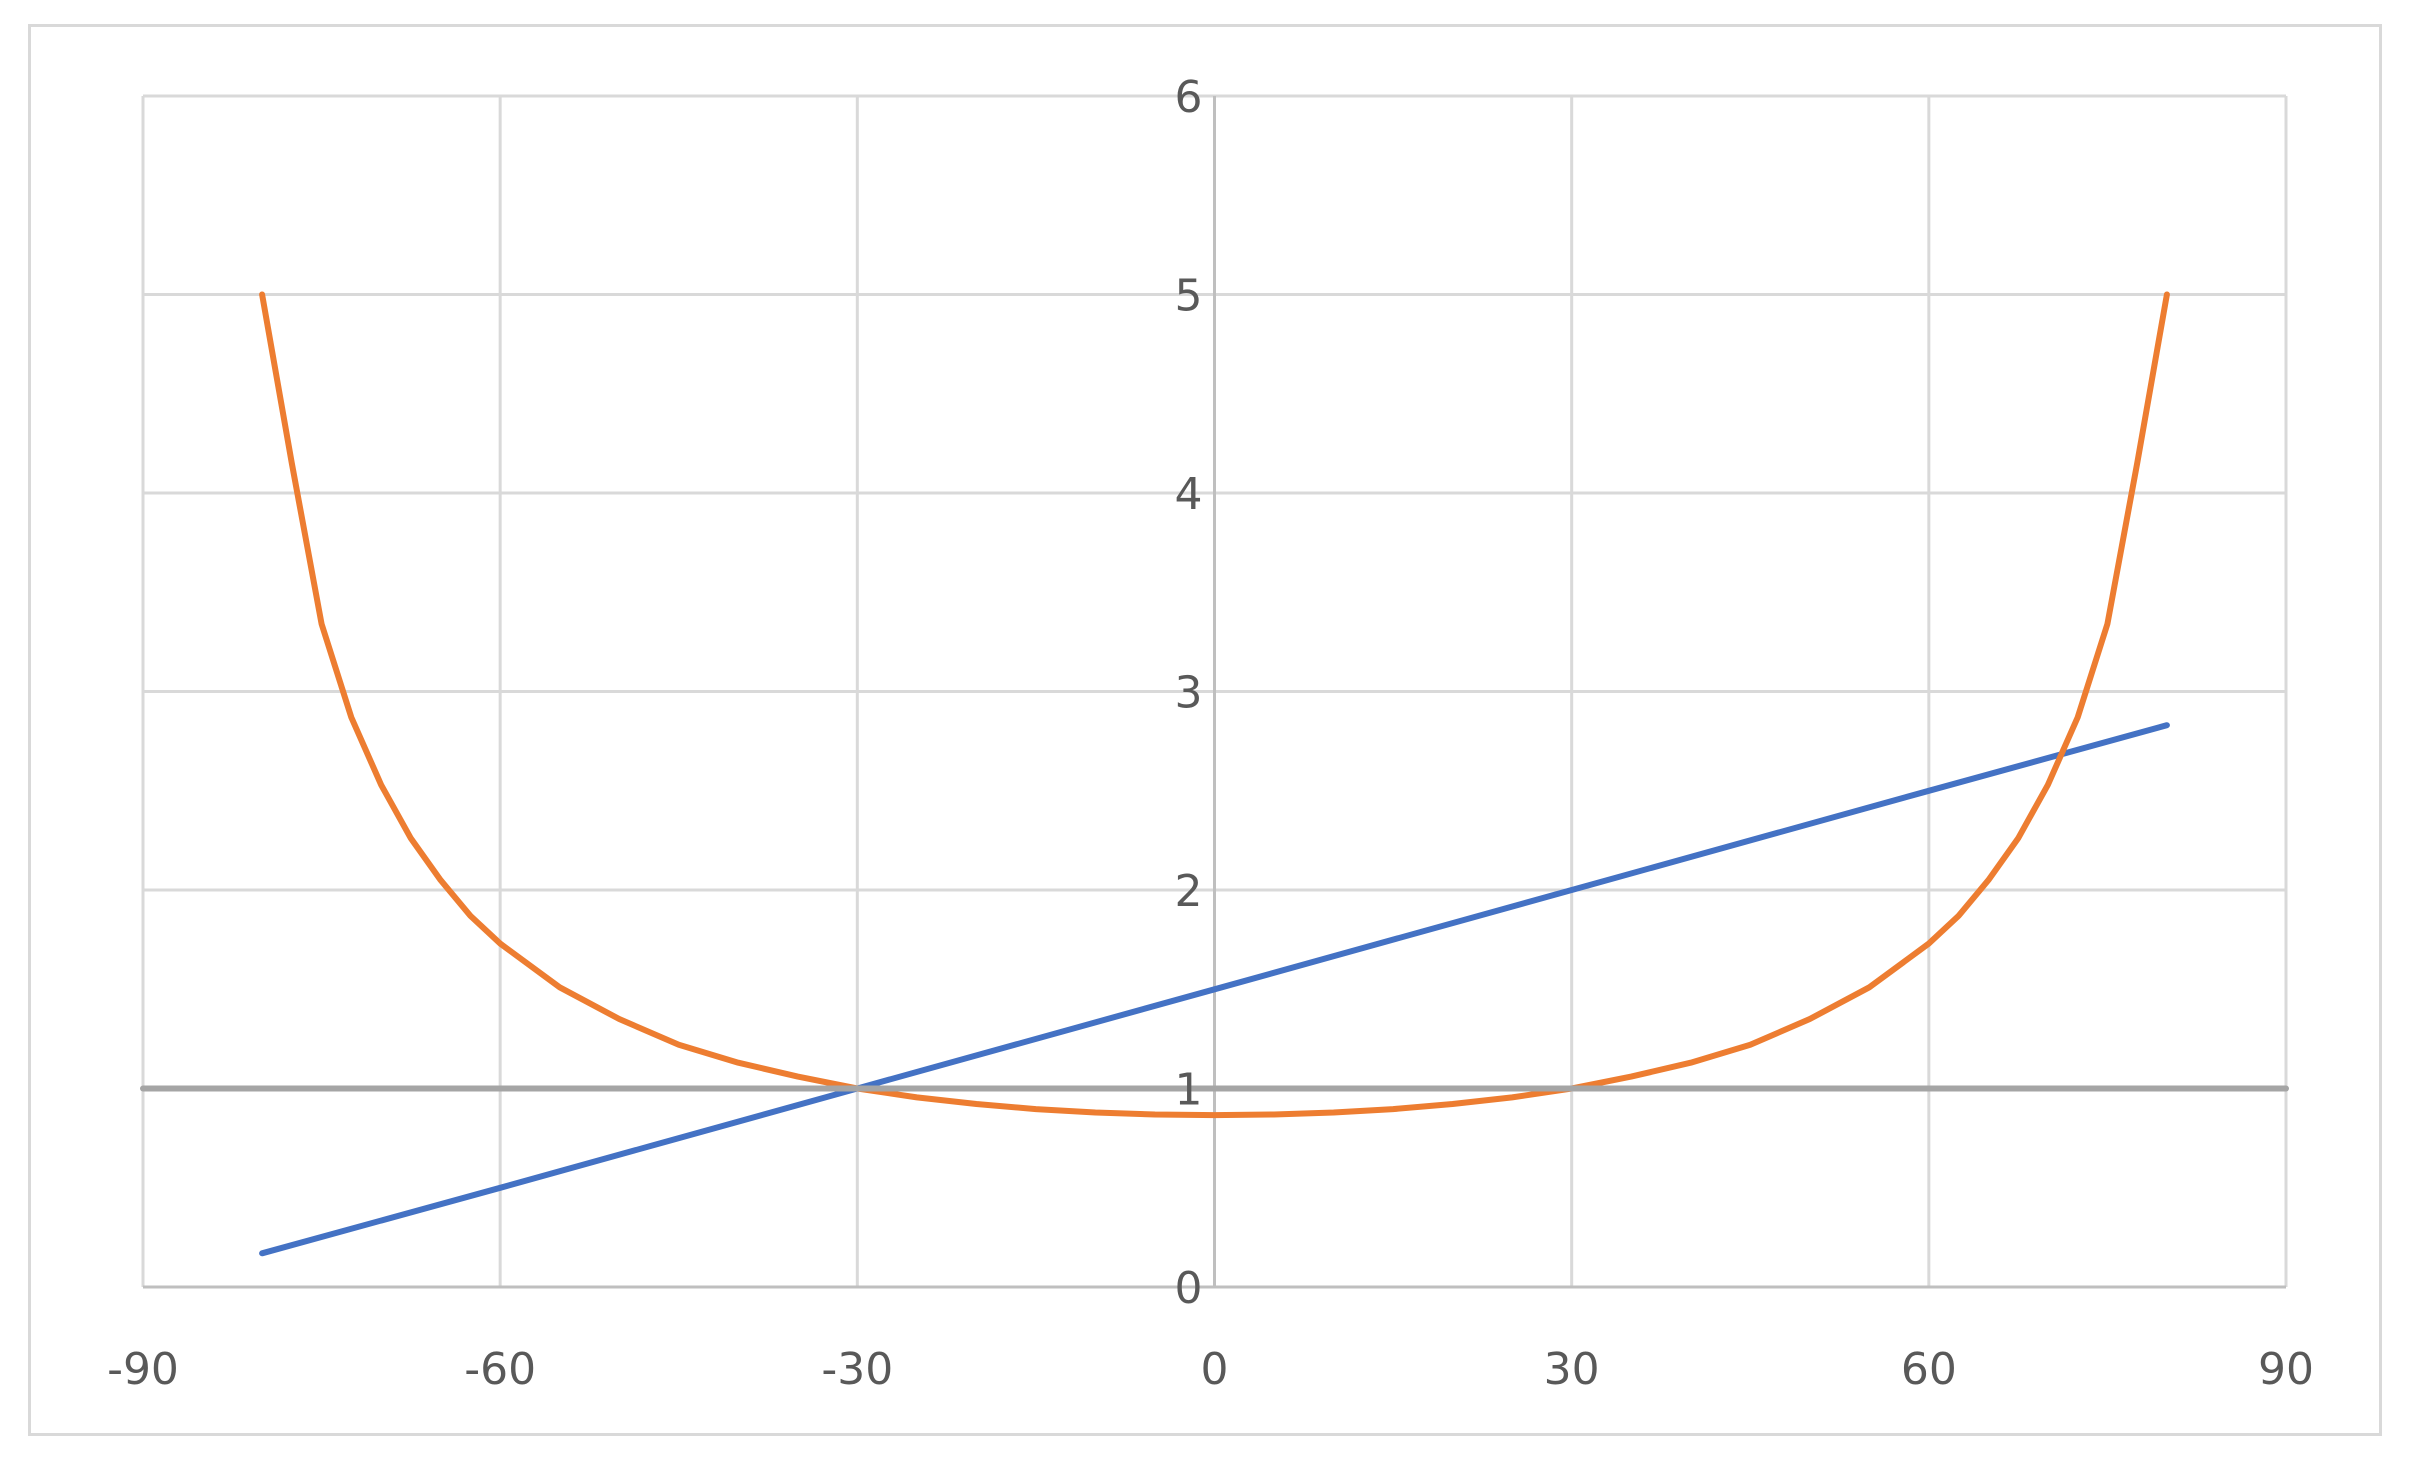 The width and height of the screenshot is (2412, 1463). Describe the element at coordinates (500, 1369) in the screenshot. I see `x-tick-label-1: -60` at that location.